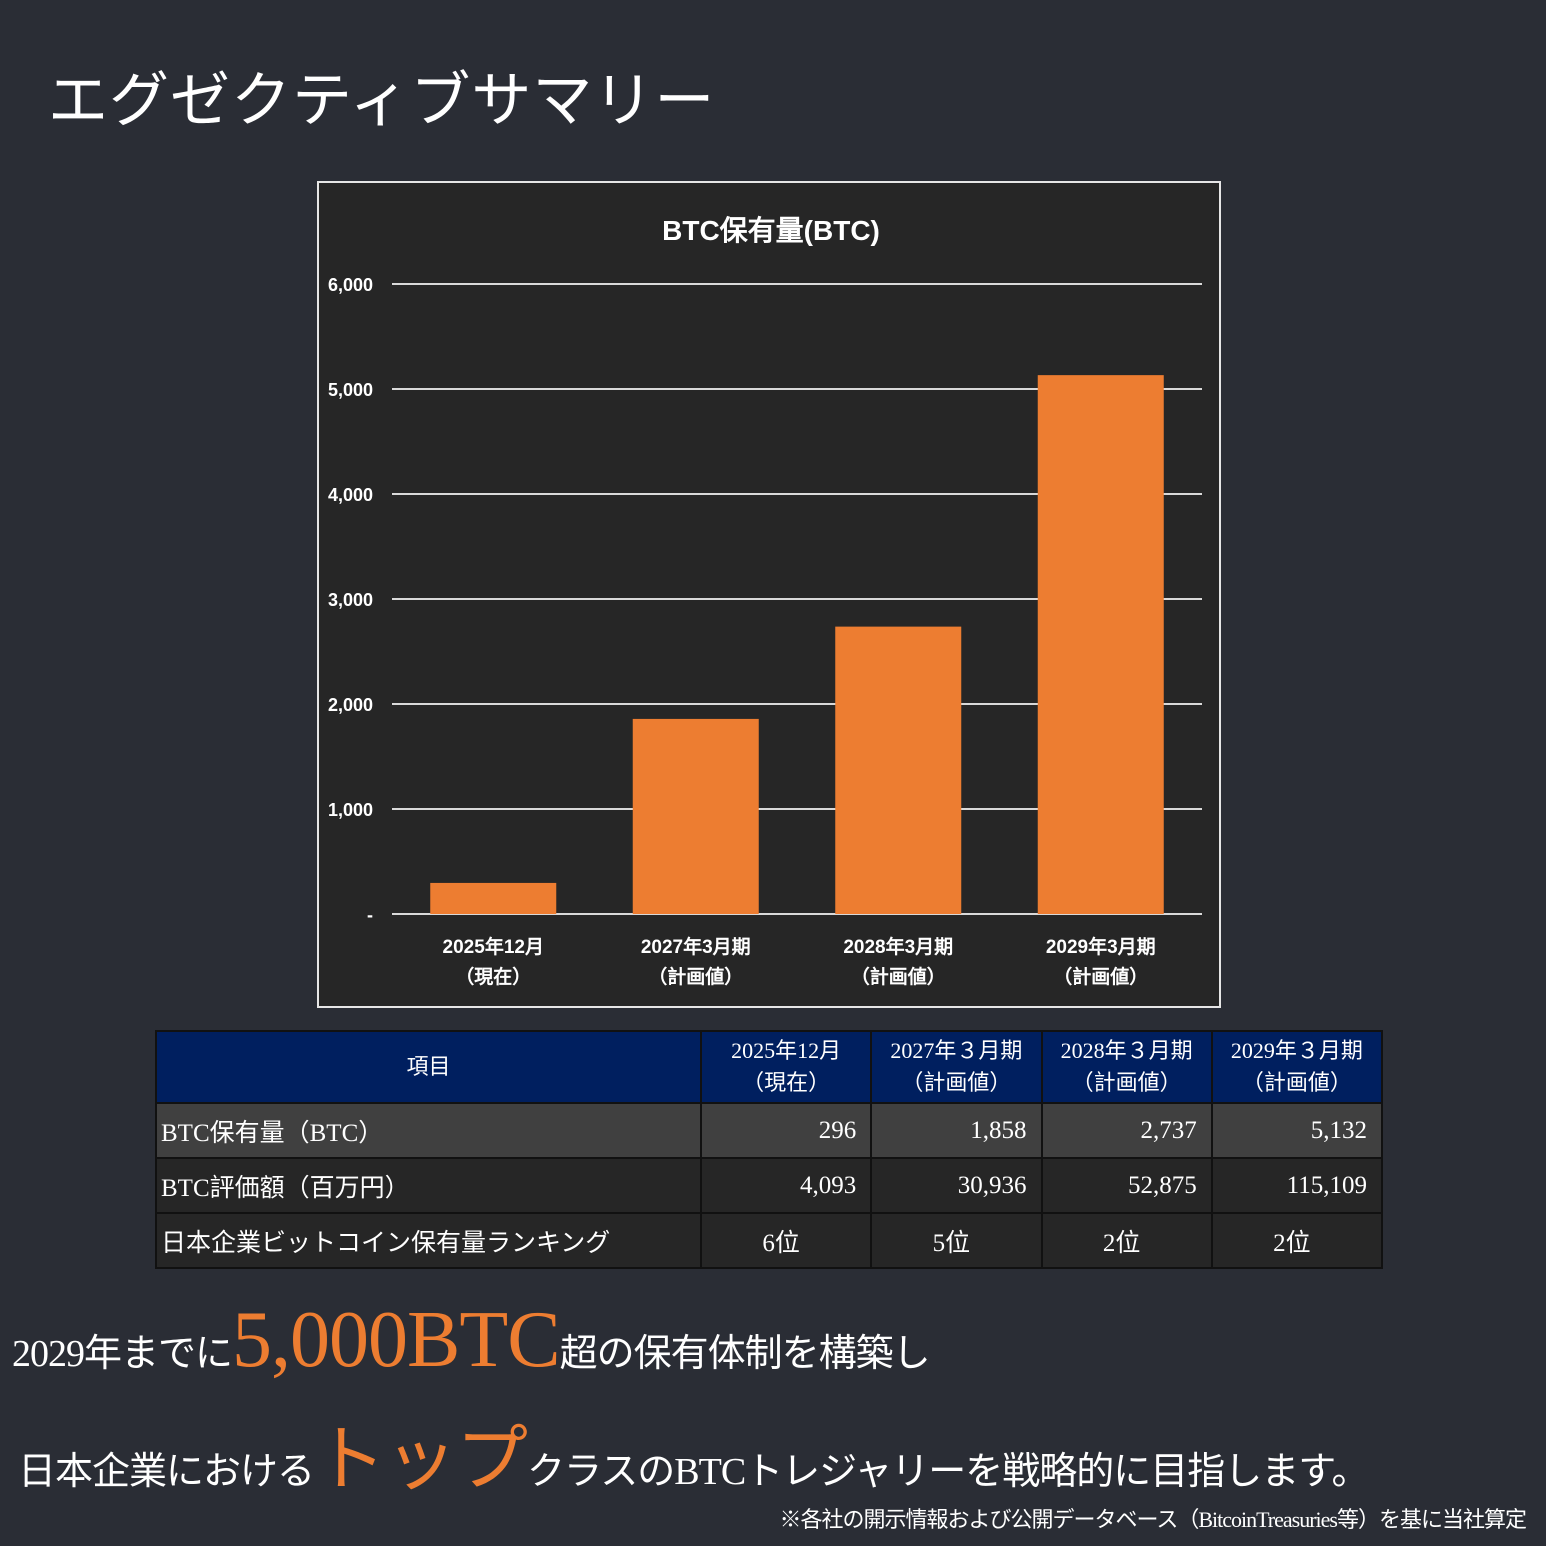 This screenshot has height=1546, width=1546. Describe the element at coordinates (370, 915) in the screenshot. I see `y-tick-label: -` at that location.